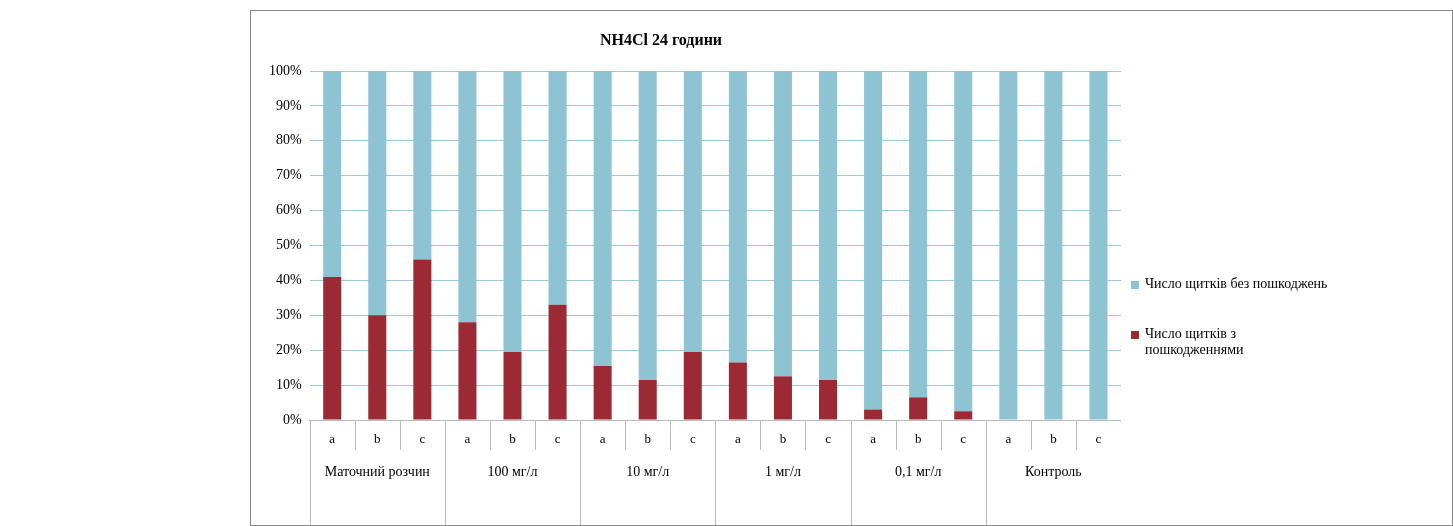 Image resolution: width=1453 pixels, height=526 pixels. I want to click on text: Контроль, so click(1053, 471).